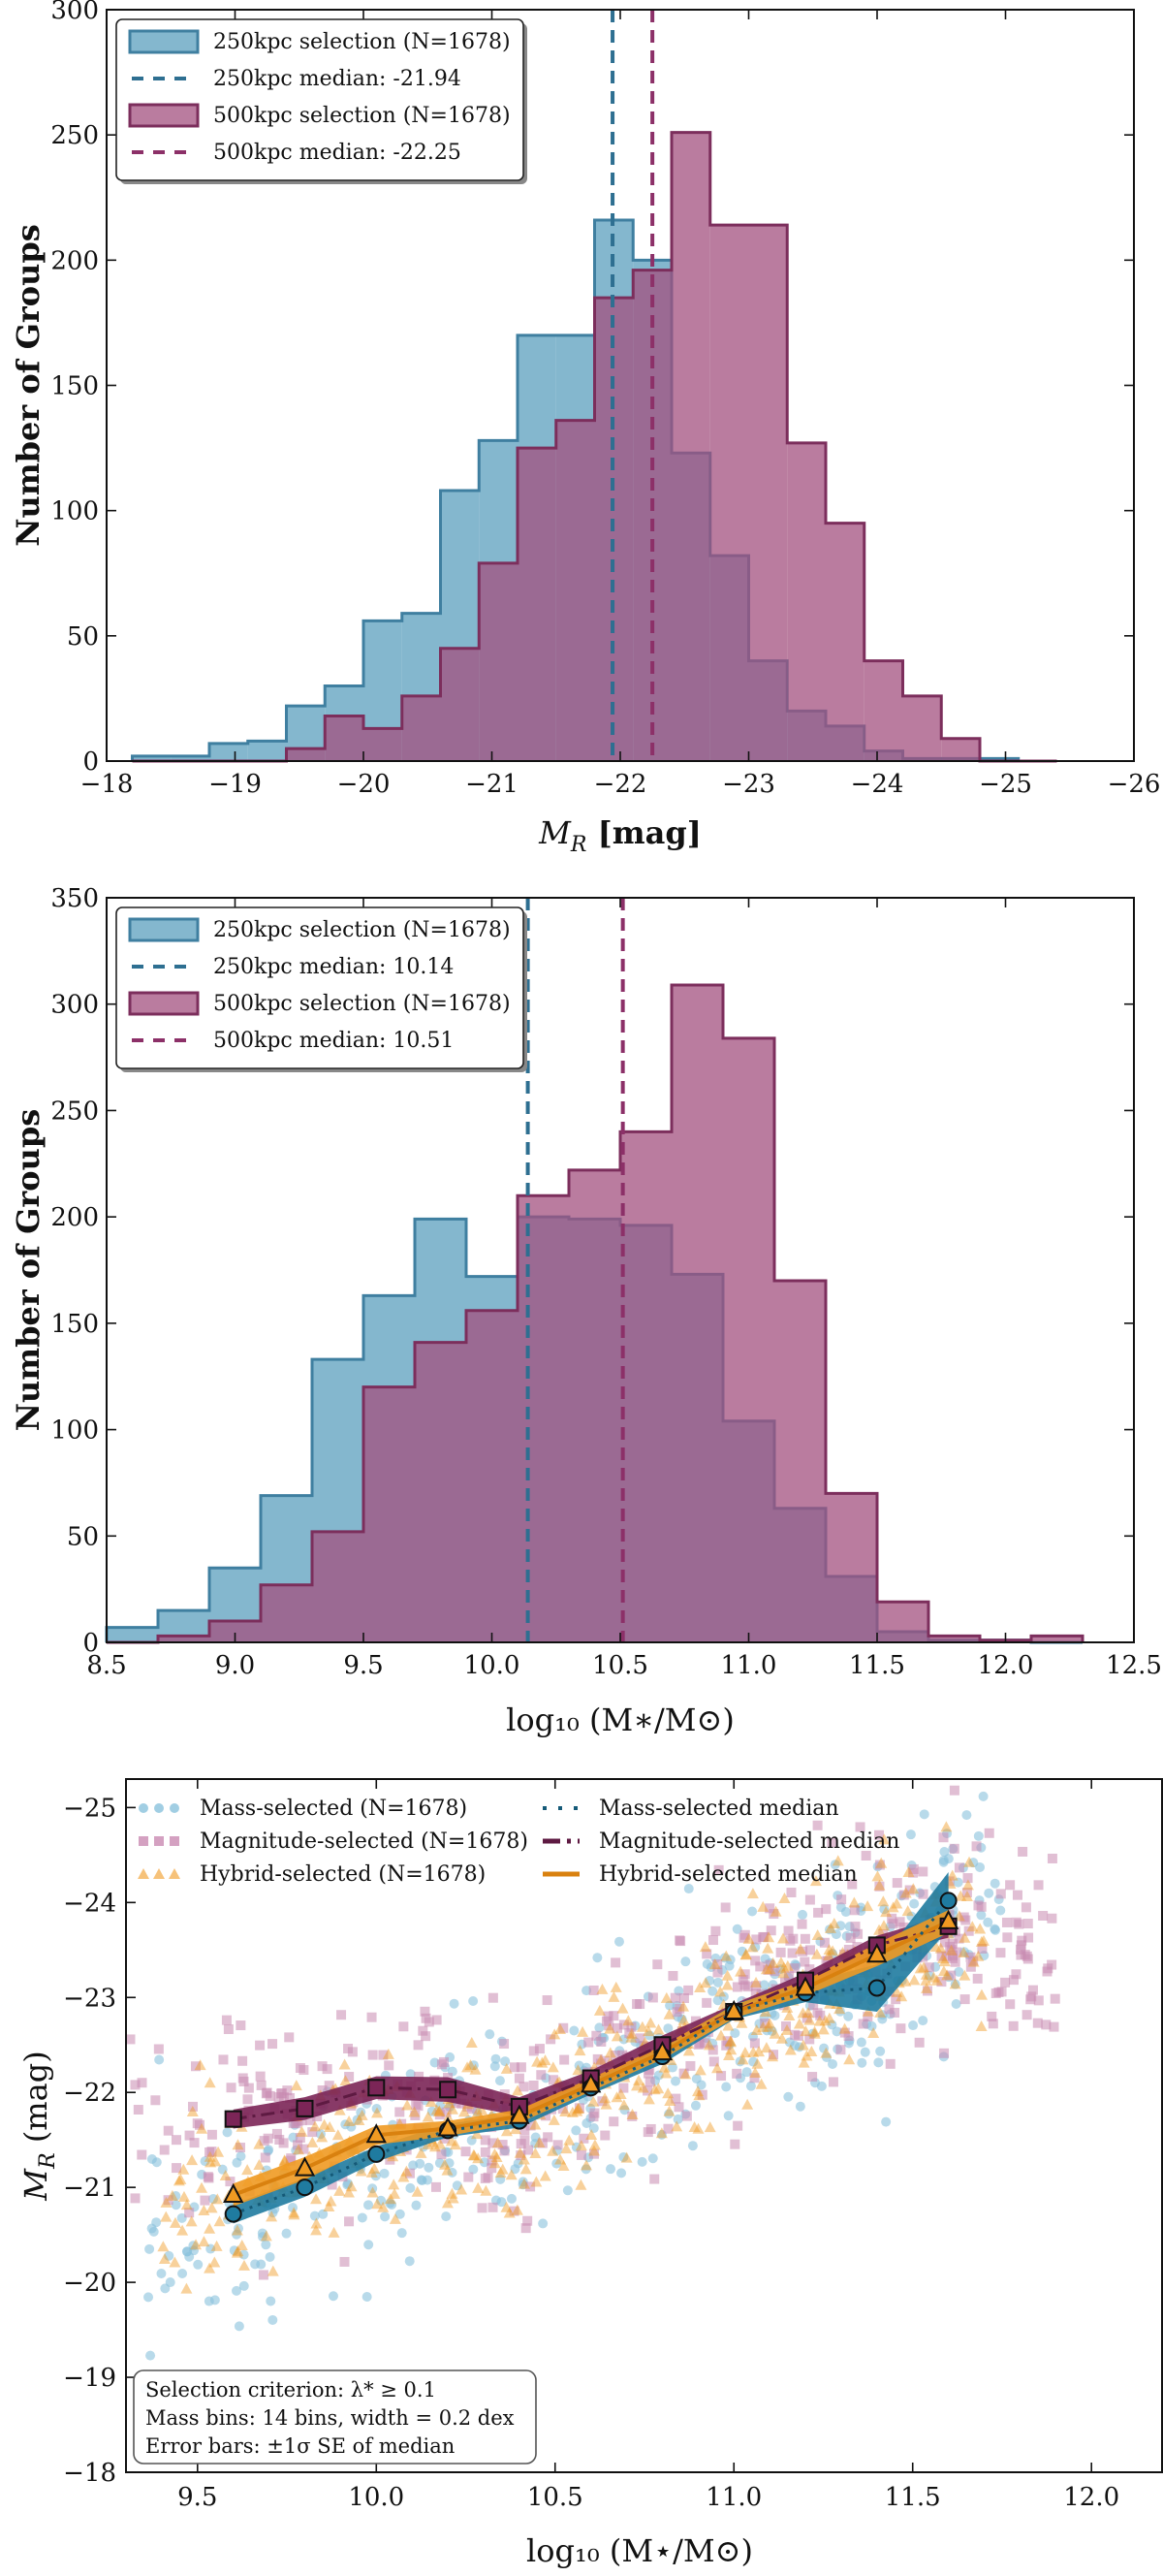  What do you see at coordinates (805, 1986) in the screenshot?
I see `hybrid-median-marker` at bounding box center [805, 1986].